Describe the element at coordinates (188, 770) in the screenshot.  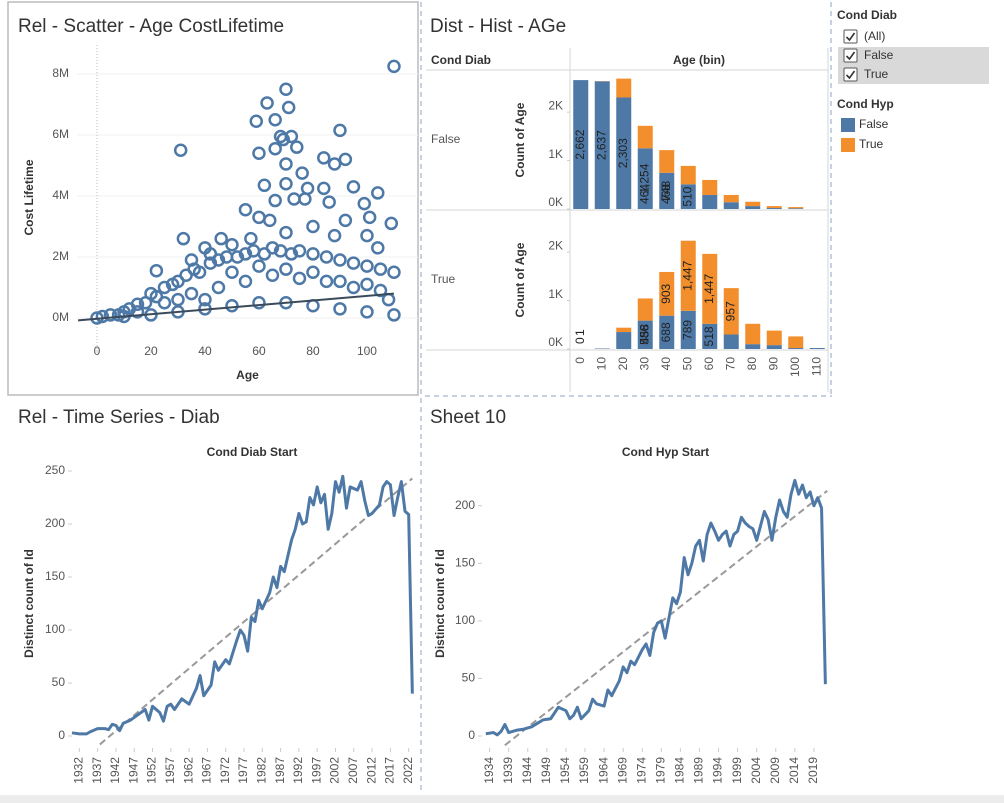
I see `x-tick-label: 1962` at that location.